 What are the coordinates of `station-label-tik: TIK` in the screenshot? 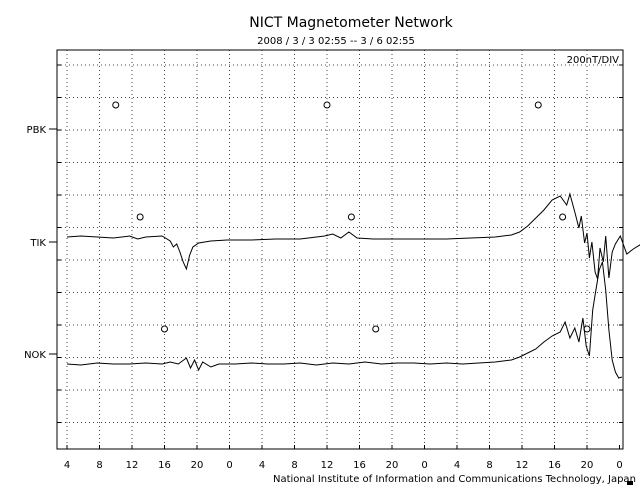 It's located at (37, 243).